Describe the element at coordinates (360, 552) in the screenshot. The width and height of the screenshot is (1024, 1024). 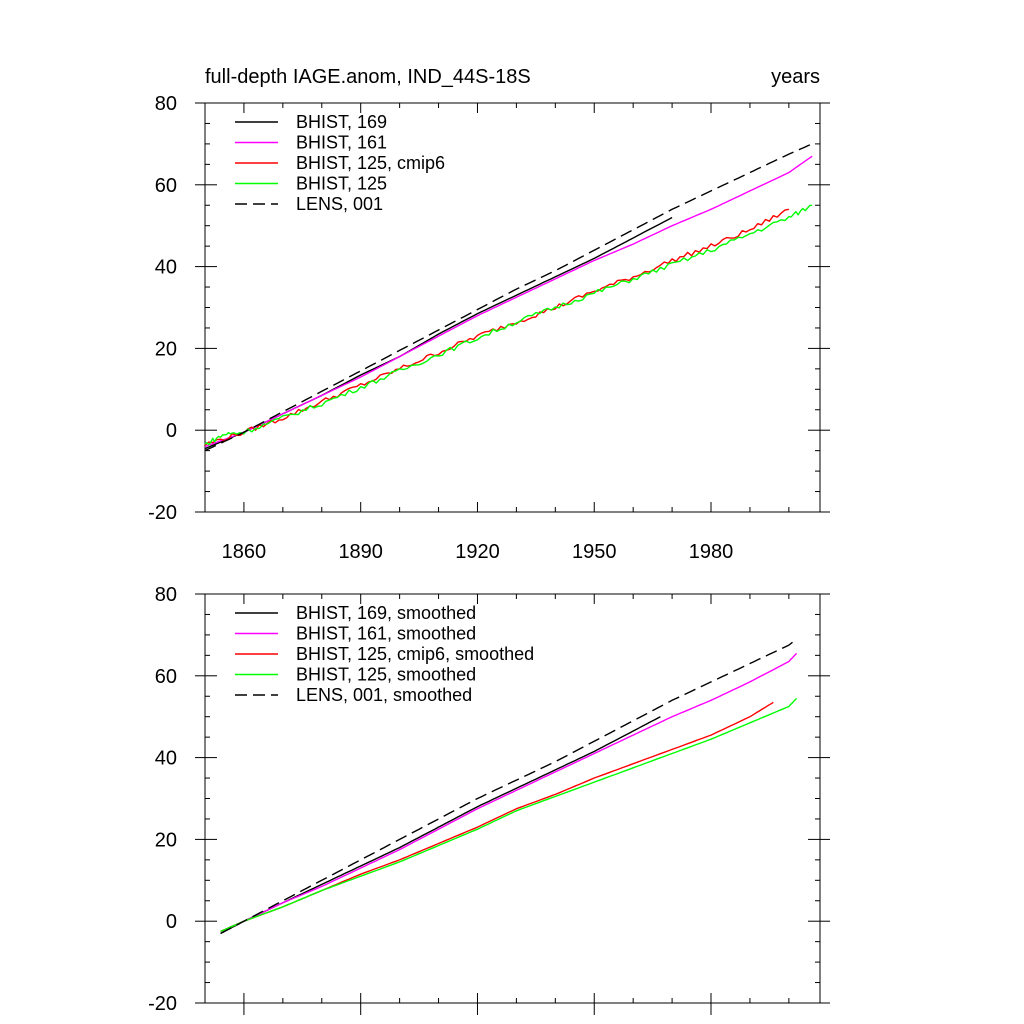
I see `x-tick-label: 1890` at that location.